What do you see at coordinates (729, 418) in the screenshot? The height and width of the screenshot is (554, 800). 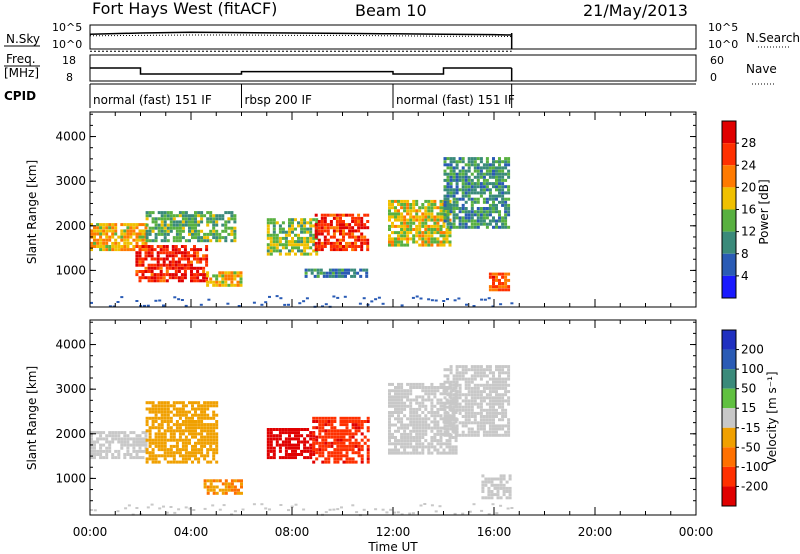 I see `colorbar-frame` at bounding box center [729, 418].